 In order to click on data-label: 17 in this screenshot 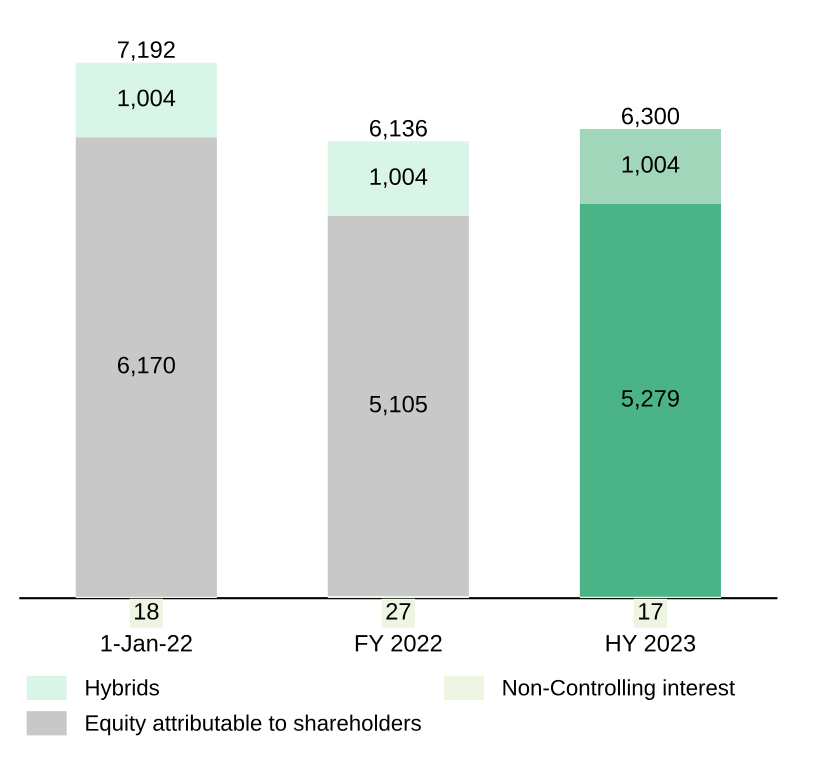, I will do `click(650, 611)`.